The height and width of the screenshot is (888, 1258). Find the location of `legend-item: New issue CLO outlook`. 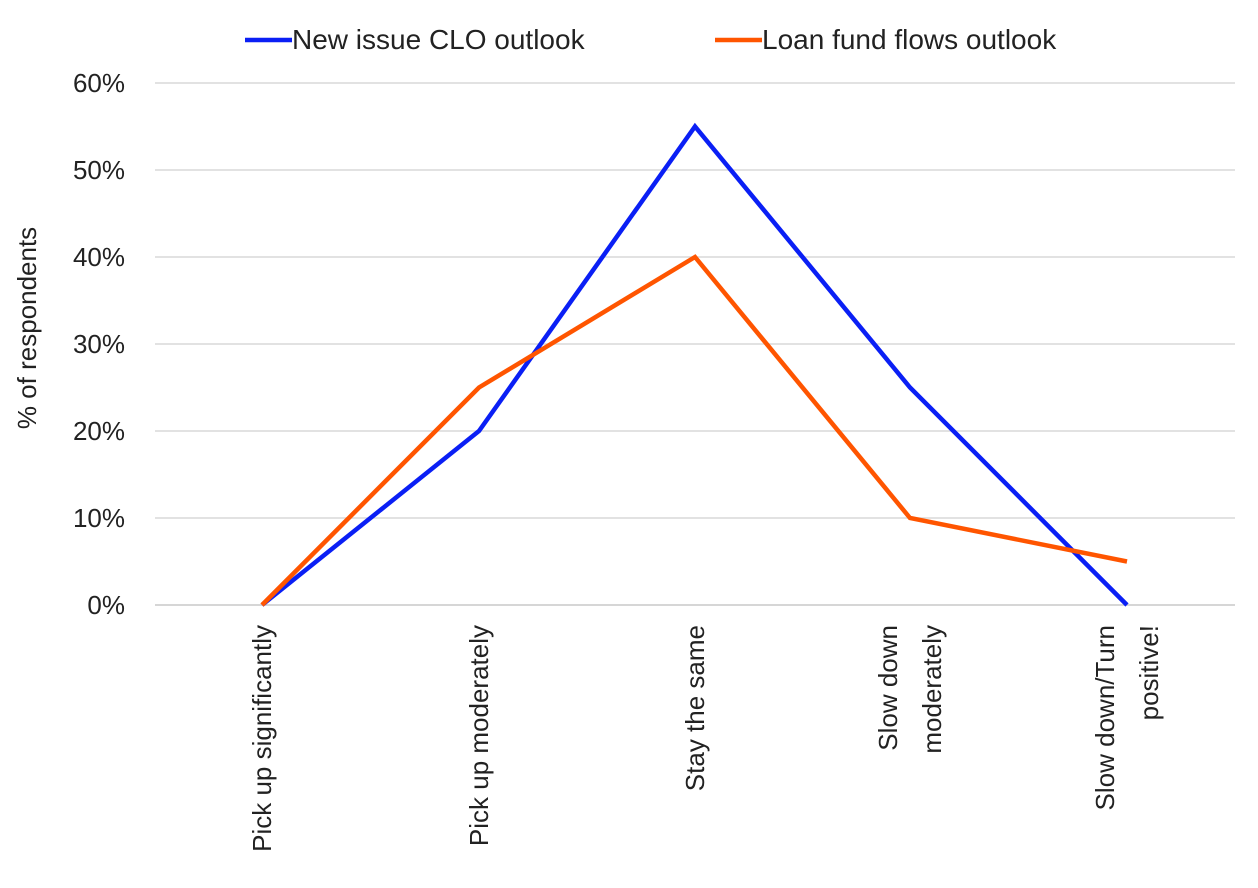

legend-item: New issue CLO outlook is located at coordinates (415, 39).